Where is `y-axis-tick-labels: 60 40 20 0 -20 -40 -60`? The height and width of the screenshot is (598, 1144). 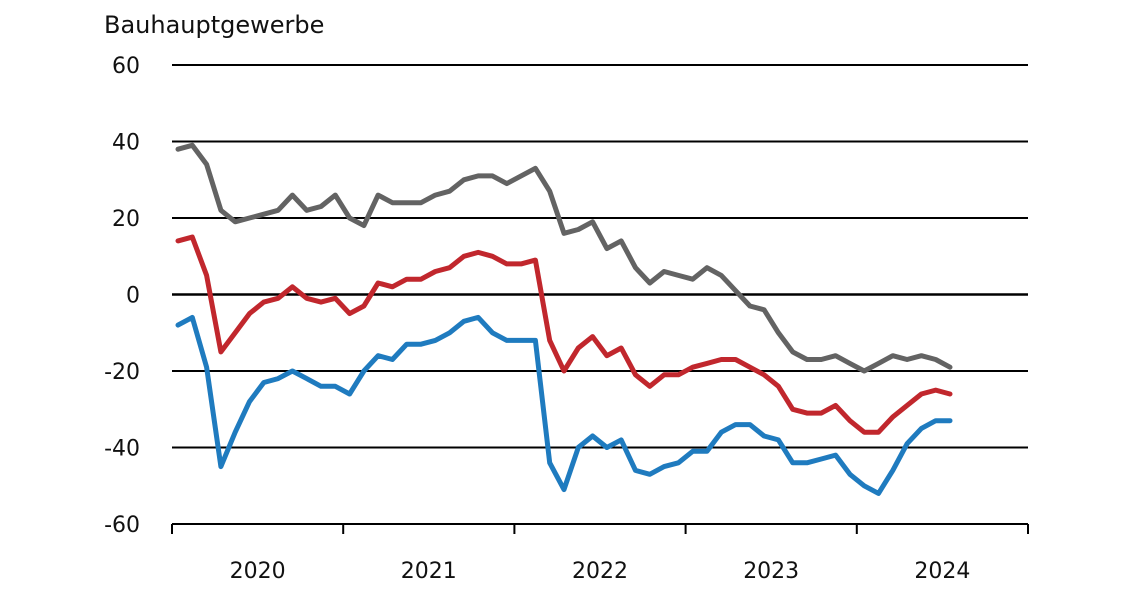
y-axis-tick-labels: 60 40 20 0 -20 -40 -60 is located at coordinates (122, 296).